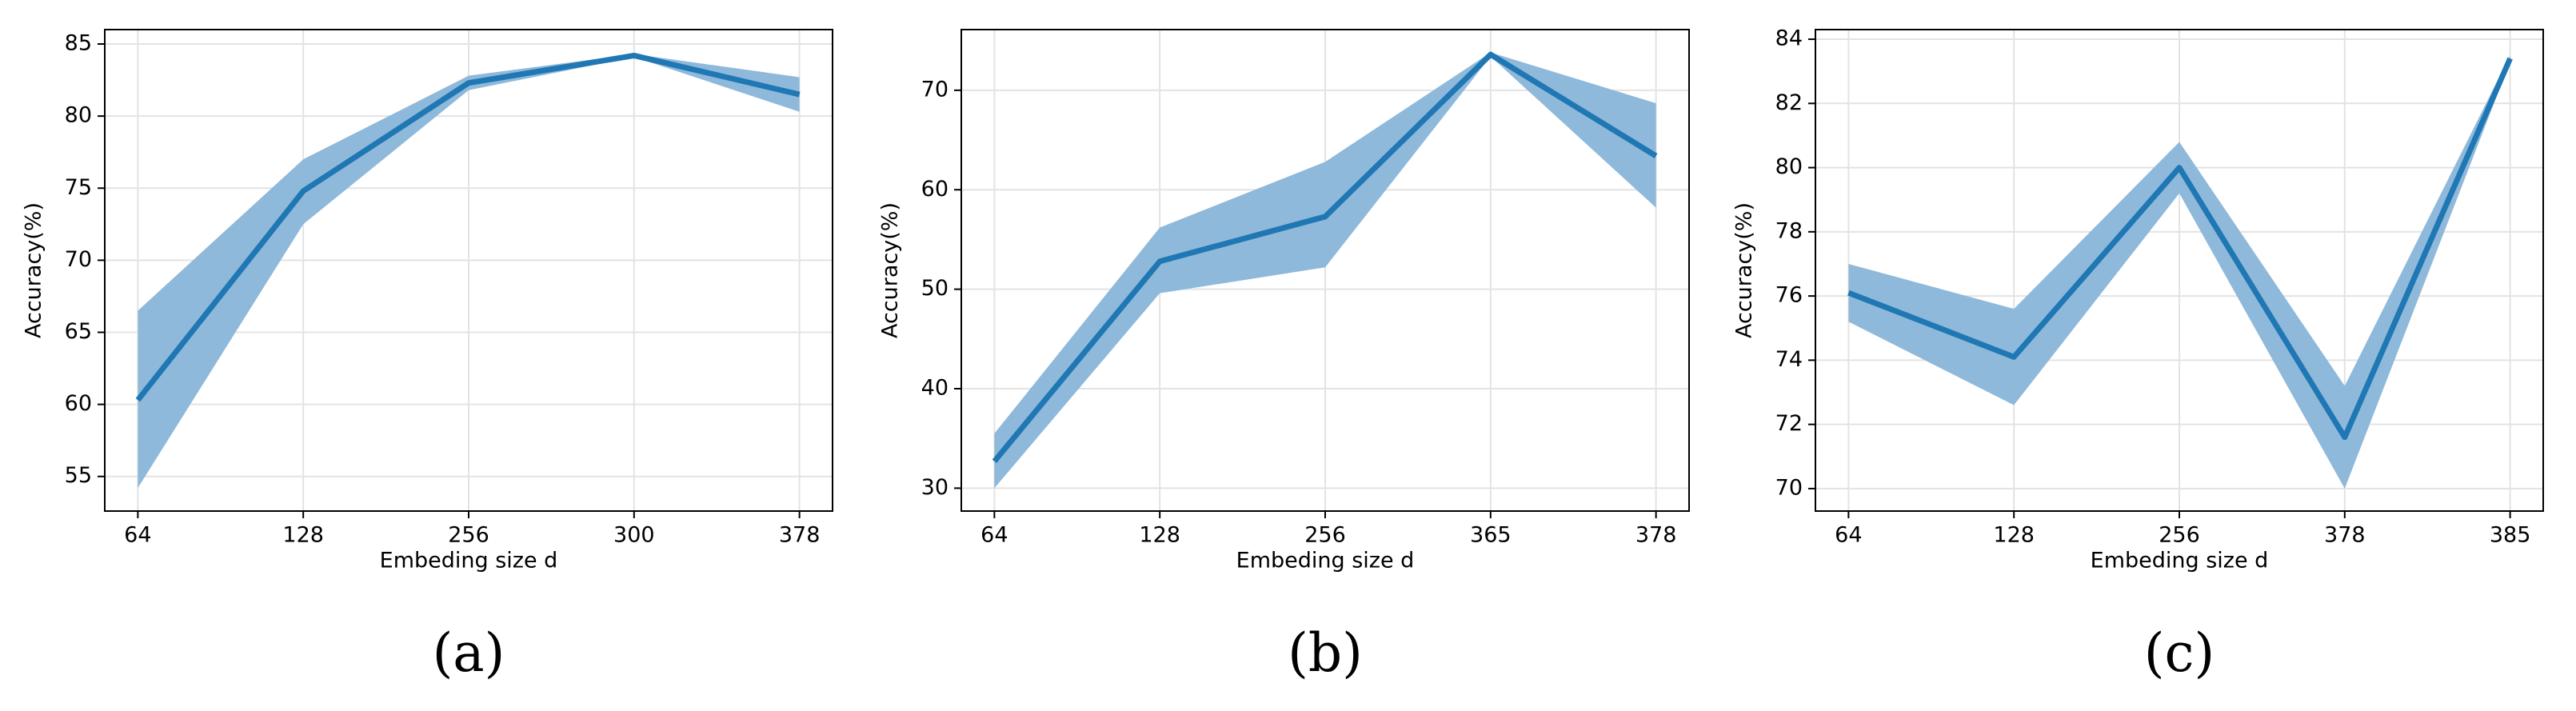 This screenshot has height=711, width=2576. I want to click on y-tick-label: 40, so click(935, 388).